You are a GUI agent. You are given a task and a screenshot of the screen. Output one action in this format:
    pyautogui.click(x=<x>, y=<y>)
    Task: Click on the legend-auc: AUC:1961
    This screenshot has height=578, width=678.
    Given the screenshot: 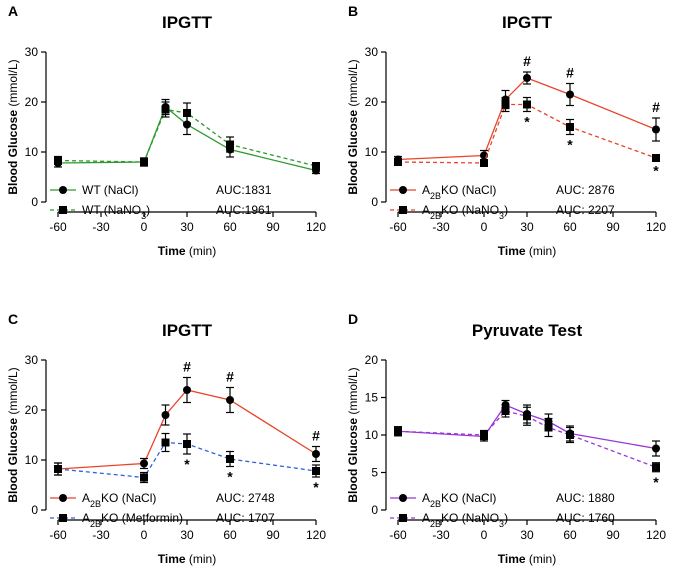 What is the action you would take?
    pyautogui.click(x=244, y=210)
    